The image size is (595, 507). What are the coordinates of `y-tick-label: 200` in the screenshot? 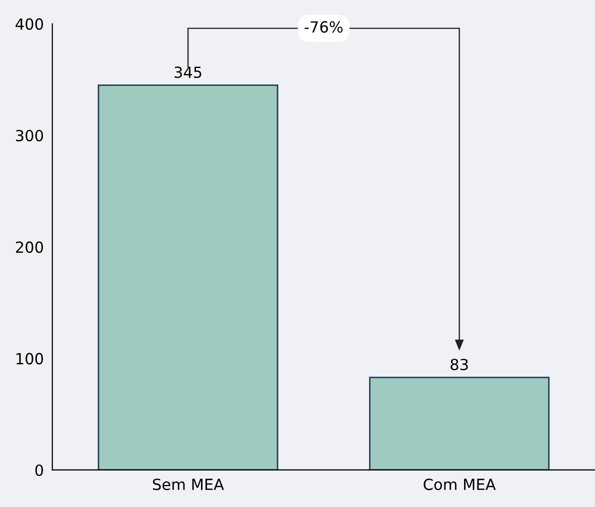 It's located at (30, 247).